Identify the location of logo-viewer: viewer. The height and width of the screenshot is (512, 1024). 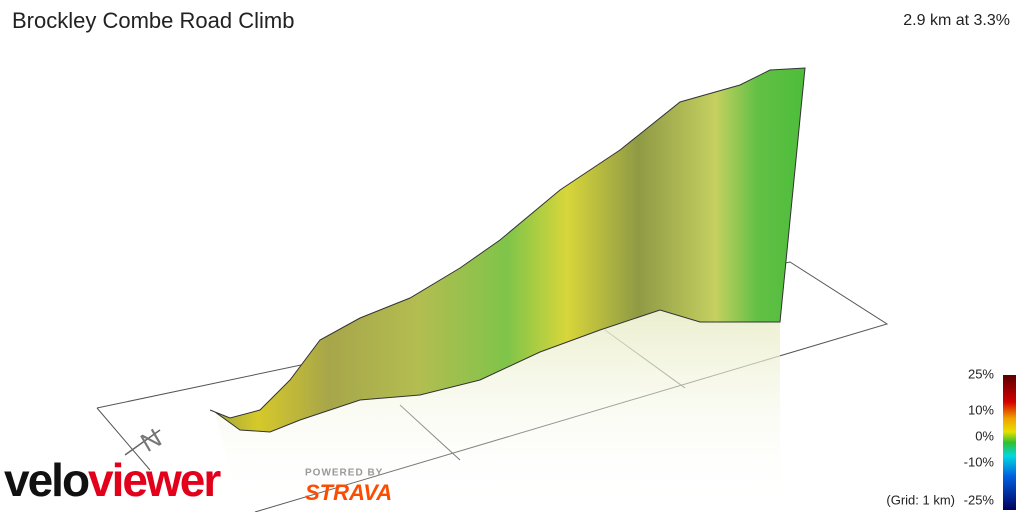
(154, 480).